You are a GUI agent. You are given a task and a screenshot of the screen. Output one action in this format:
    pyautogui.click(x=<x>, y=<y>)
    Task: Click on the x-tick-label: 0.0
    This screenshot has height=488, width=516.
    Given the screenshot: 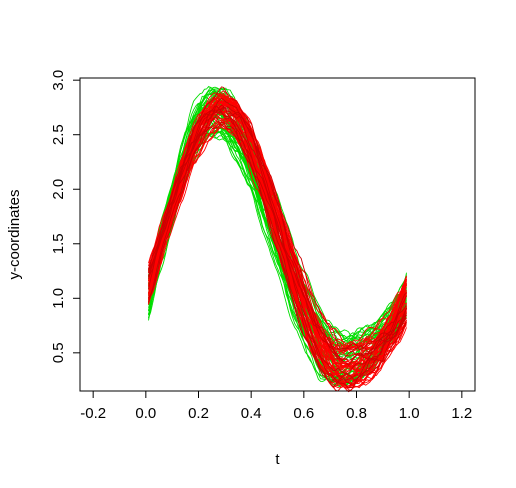 What is the action you would take?
    pyautogui.click(x=145, y=413)
    